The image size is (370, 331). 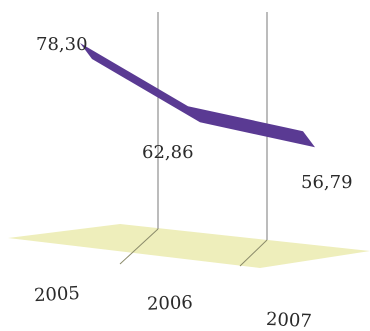 I want to click on data-label-2007: 56,79, so click(x=327, y=182).